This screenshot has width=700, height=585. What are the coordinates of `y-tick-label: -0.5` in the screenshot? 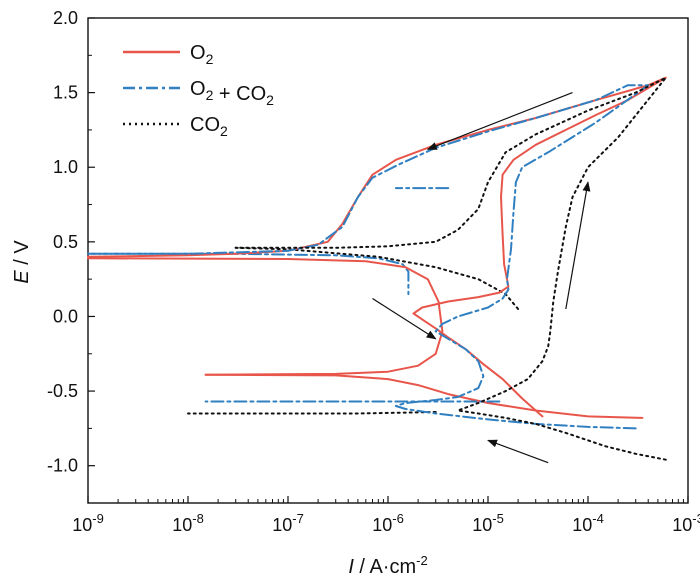 It's located at (62, 391).